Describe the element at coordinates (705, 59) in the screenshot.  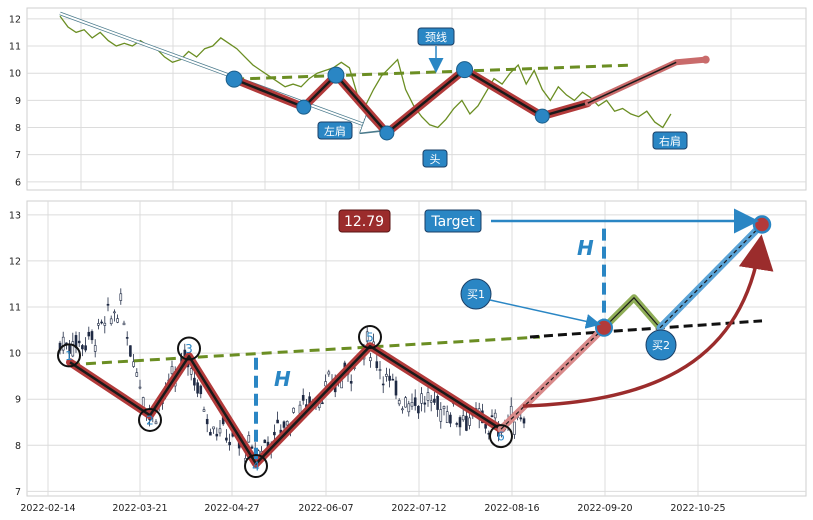
I see `top-target-dot` at that location.